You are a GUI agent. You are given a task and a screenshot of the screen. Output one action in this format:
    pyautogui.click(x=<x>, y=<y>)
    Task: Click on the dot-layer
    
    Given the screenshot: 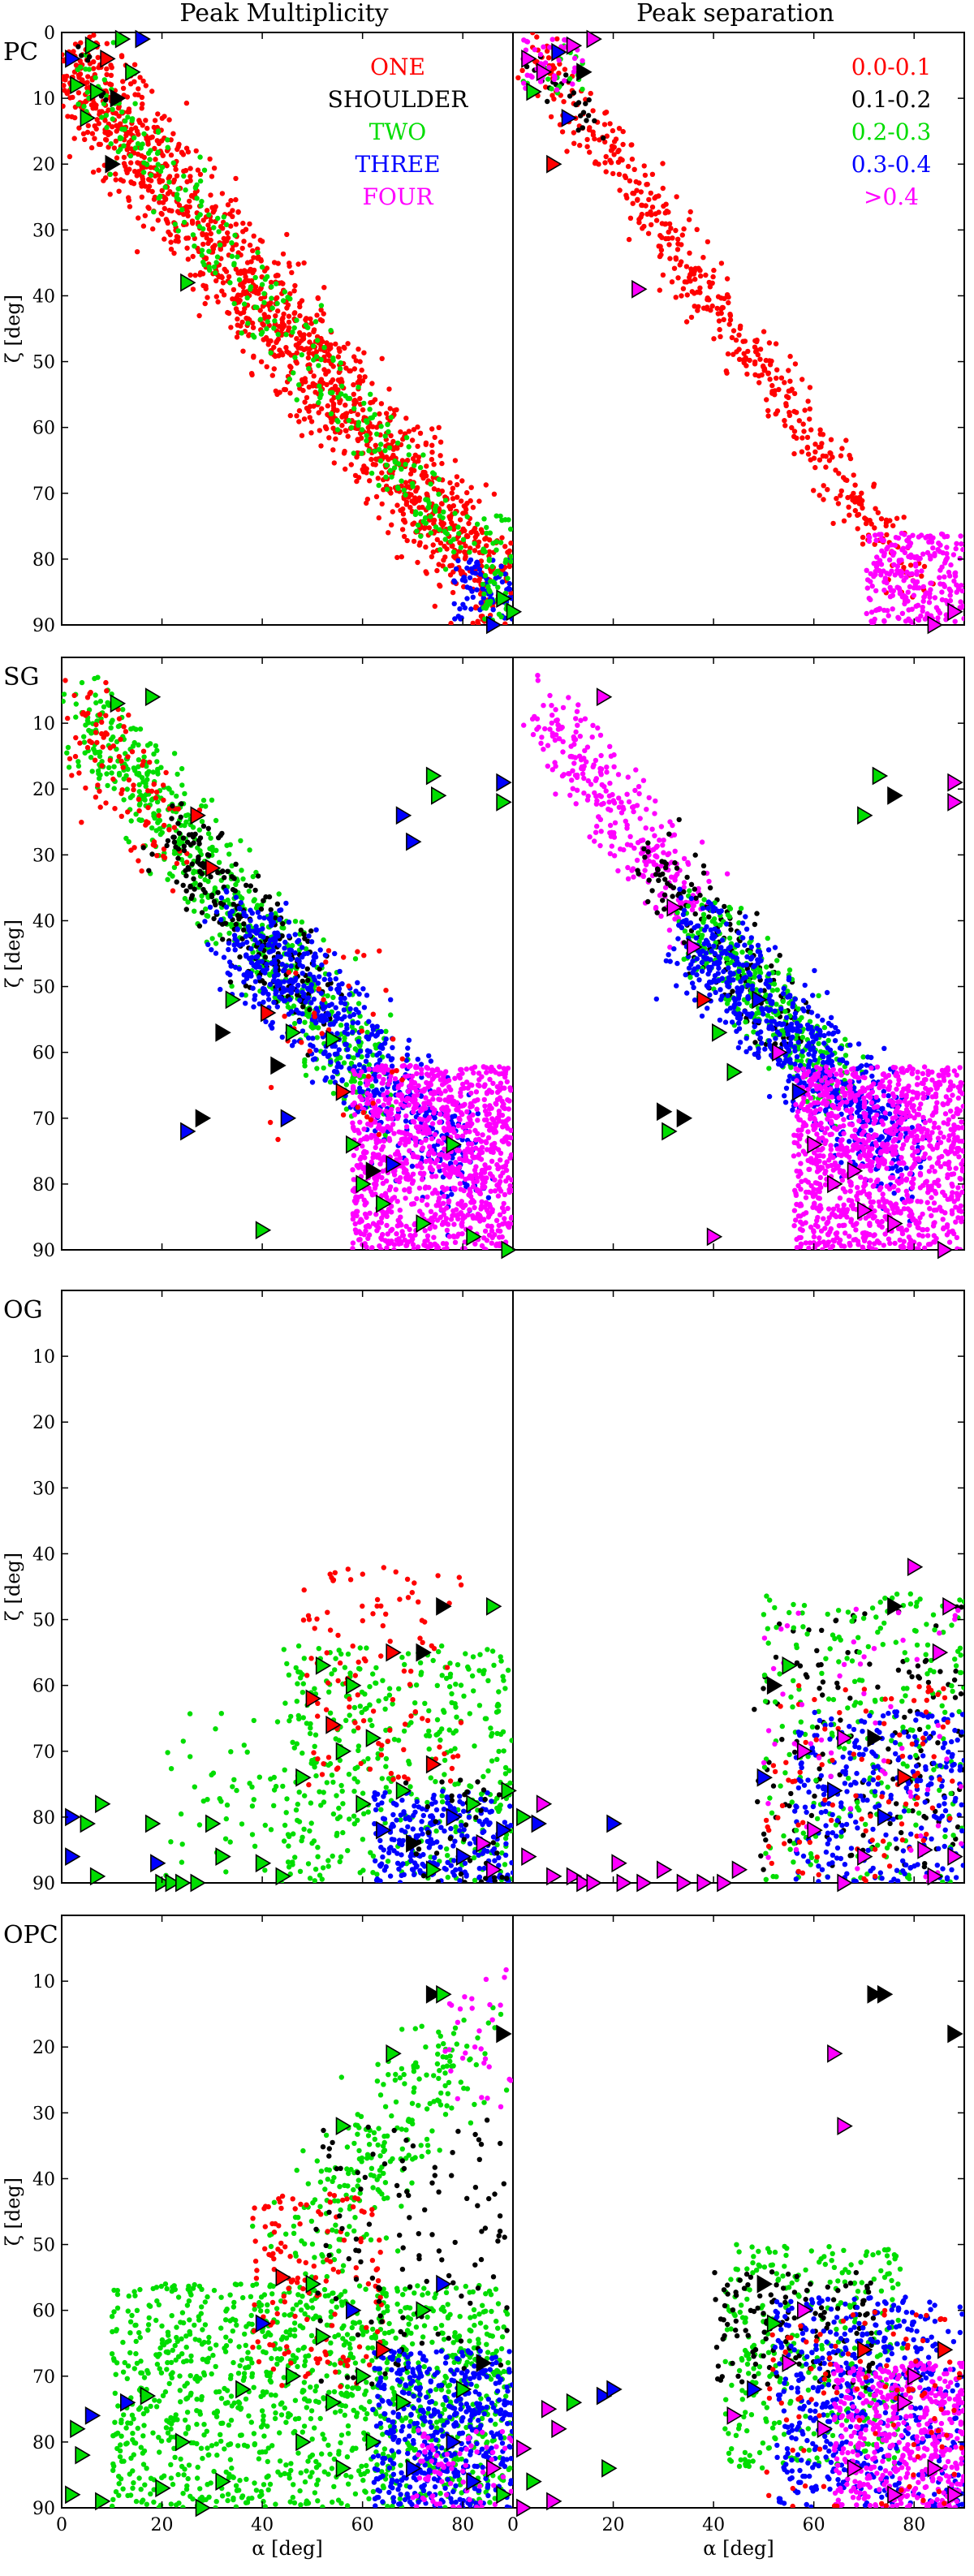 What is the action you would take?
    pyautogui.click(x=287, y=329)
    